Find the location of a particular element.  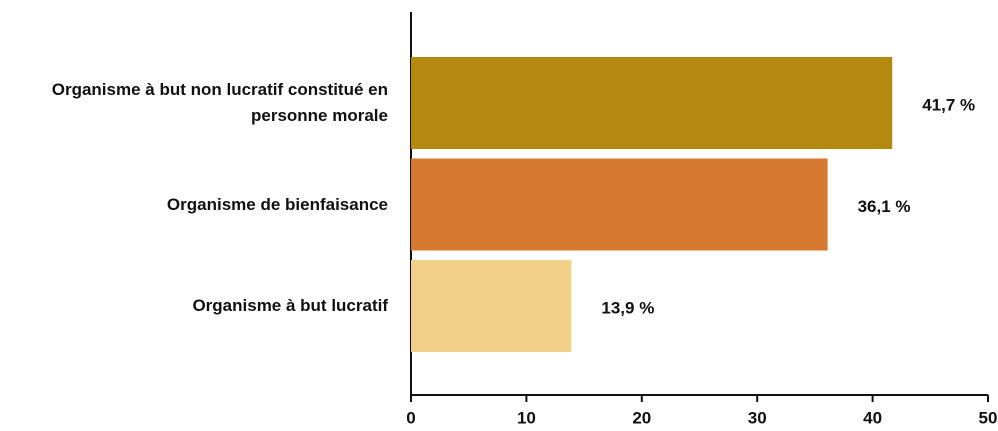

x-tick-label: 50 is located at coordinates (988, 417).